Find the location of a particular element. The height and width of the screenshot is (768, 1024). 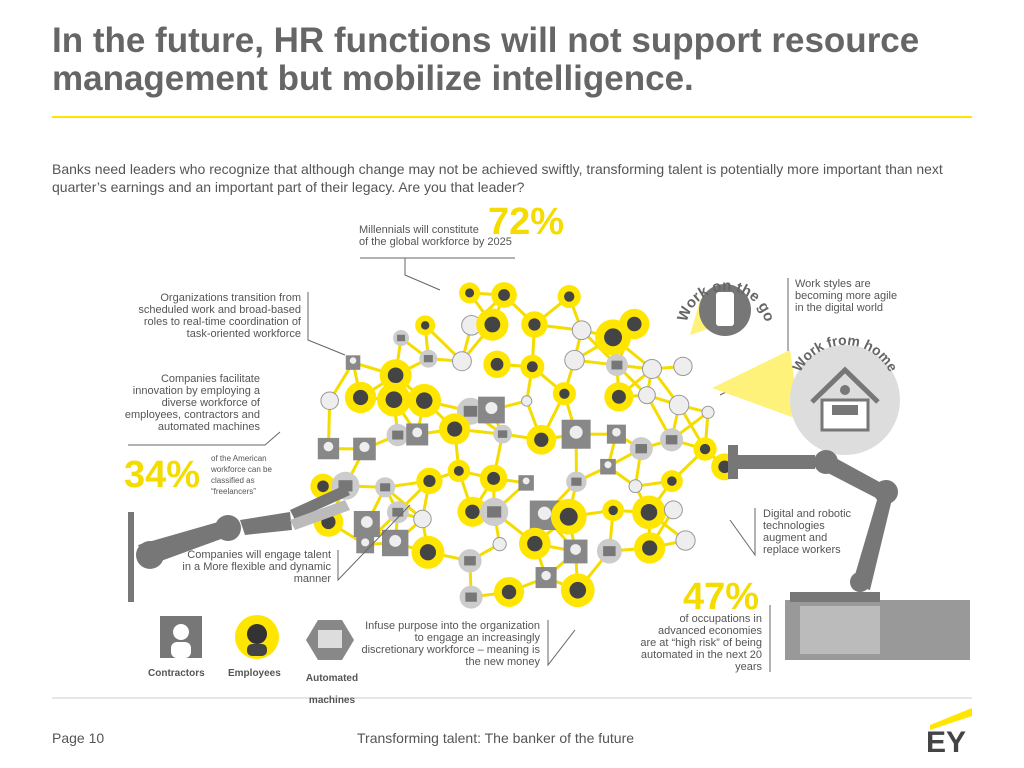

stat: 34% is located at coordinates (162, 475).